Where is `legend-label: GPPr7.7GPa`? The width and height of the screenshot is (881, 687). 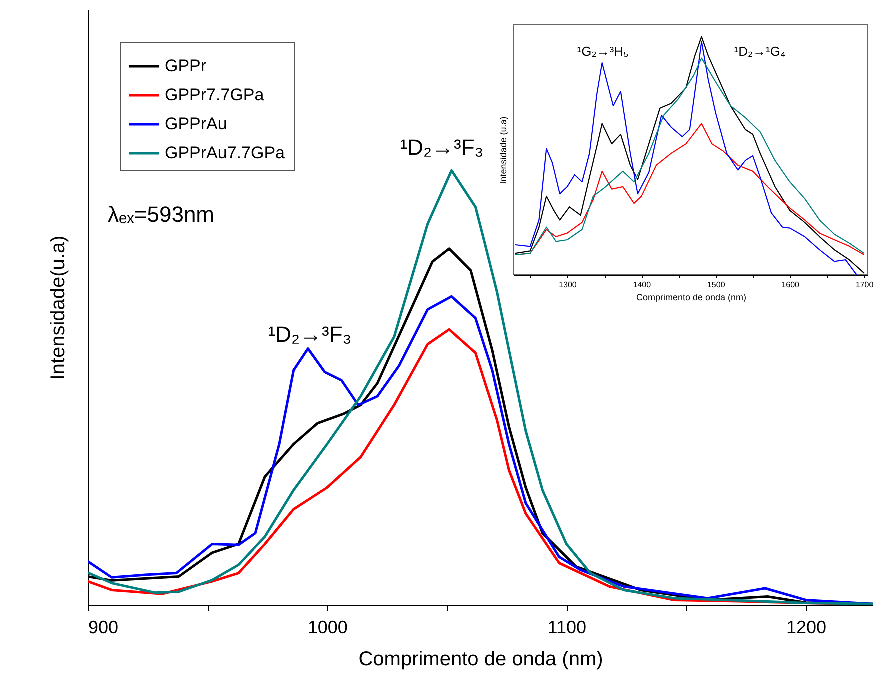 legend-label: GPPr7.7GPa is located at coordinates (215, 95).